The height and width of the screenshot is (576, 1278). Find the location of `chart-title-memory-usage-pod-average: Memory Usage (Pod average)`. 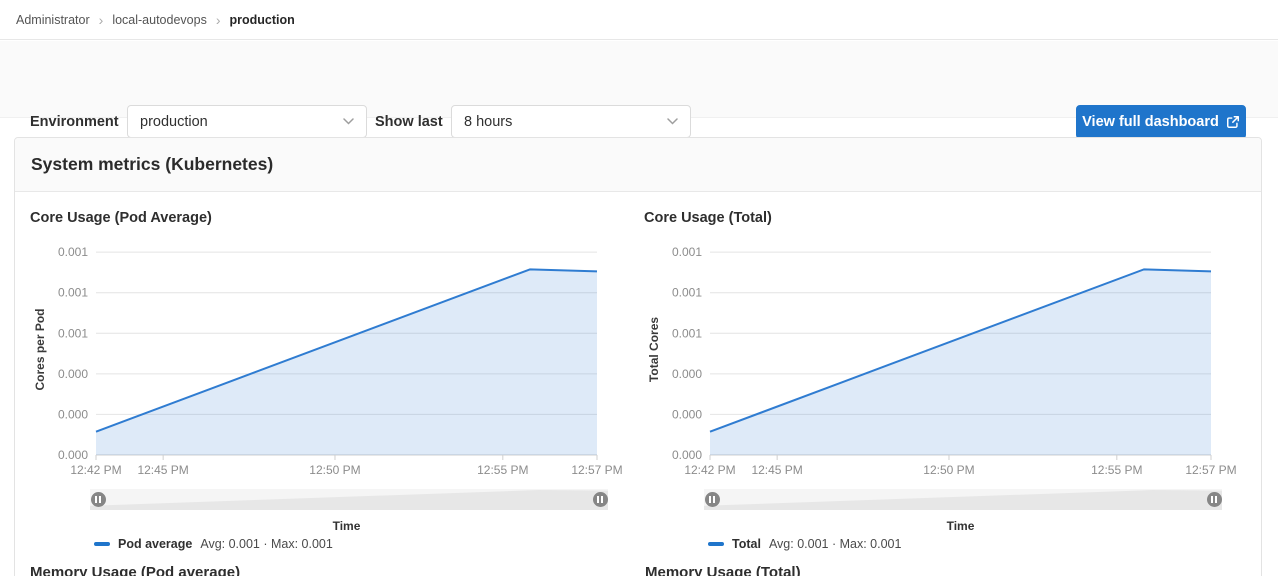

chart-title-memory-usage-pod-average: Memory Usage (Pod average) is located at coordinates (135, 570).